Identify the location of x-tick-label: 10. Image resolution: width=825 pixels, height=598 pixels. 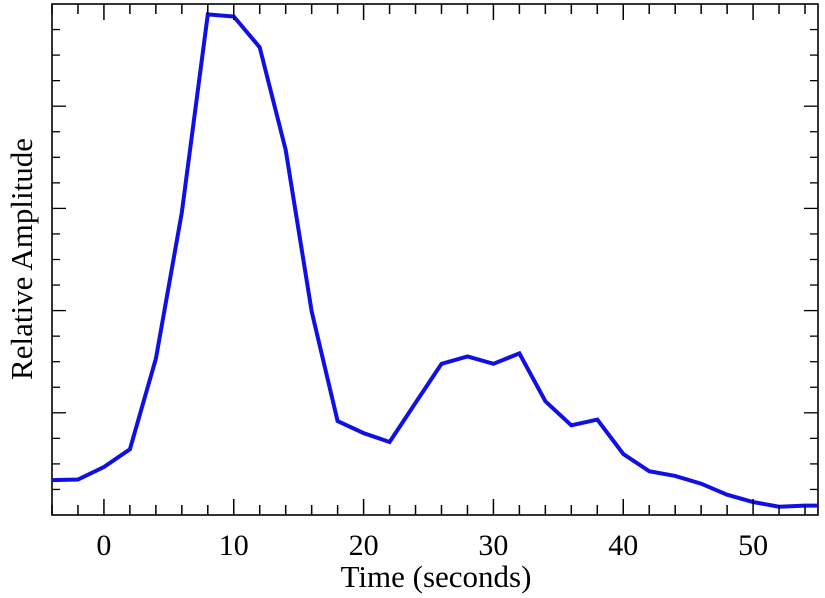
(234, 545).